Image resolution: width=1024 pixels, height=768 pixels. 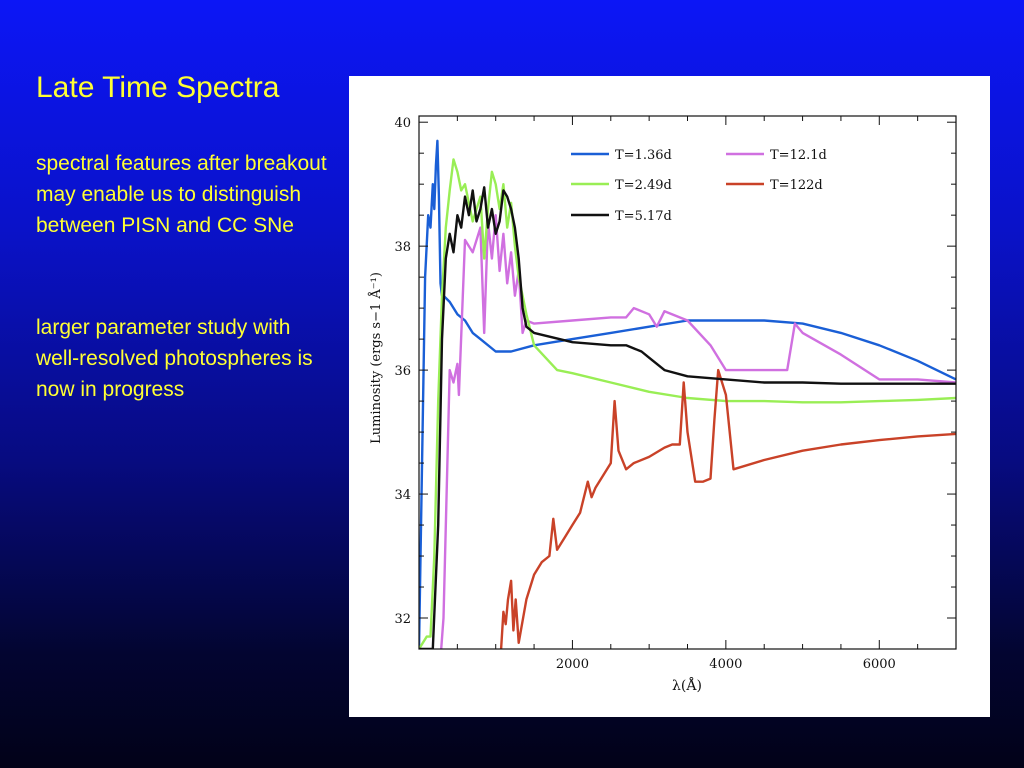 I want to click on y-tick-label: 38, so click(x=402, y=247).